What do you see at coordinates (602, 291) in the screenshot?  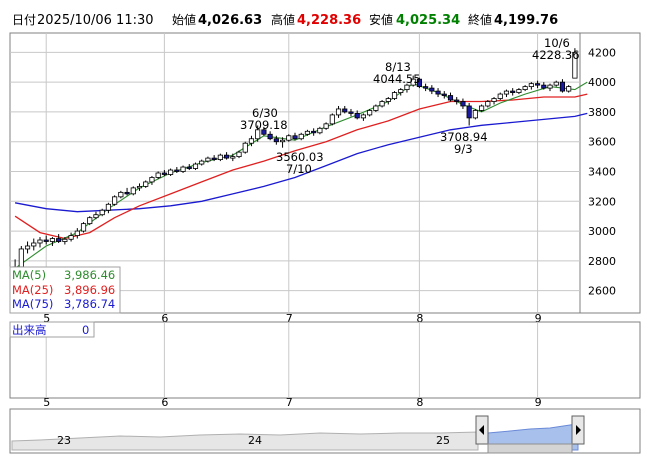 I see `price-tick-label-2600: 2600` at bounding box center [602, 291].